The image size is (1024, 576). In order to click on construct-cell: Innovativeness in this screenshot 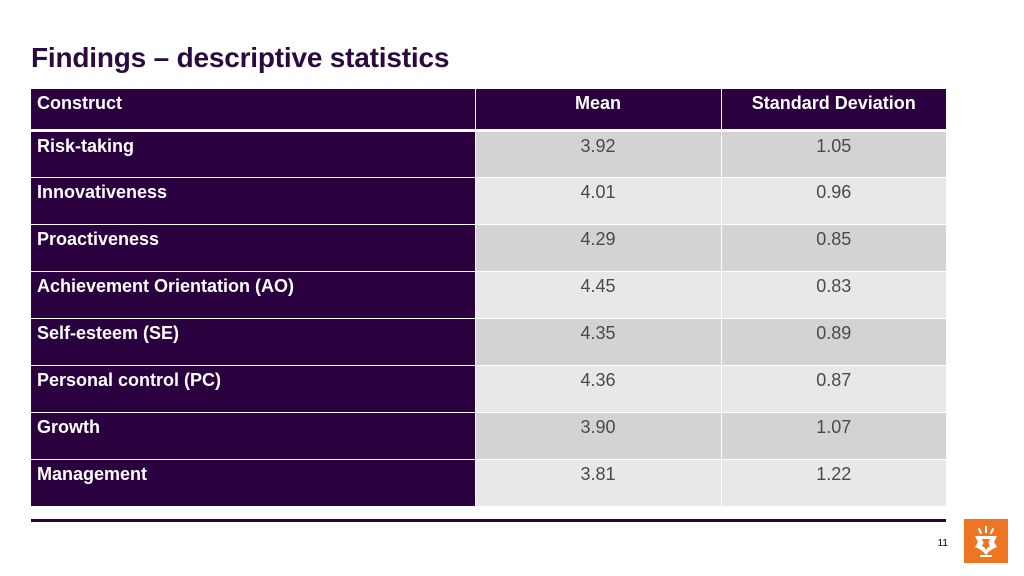, I will do `click(253, 200)`.